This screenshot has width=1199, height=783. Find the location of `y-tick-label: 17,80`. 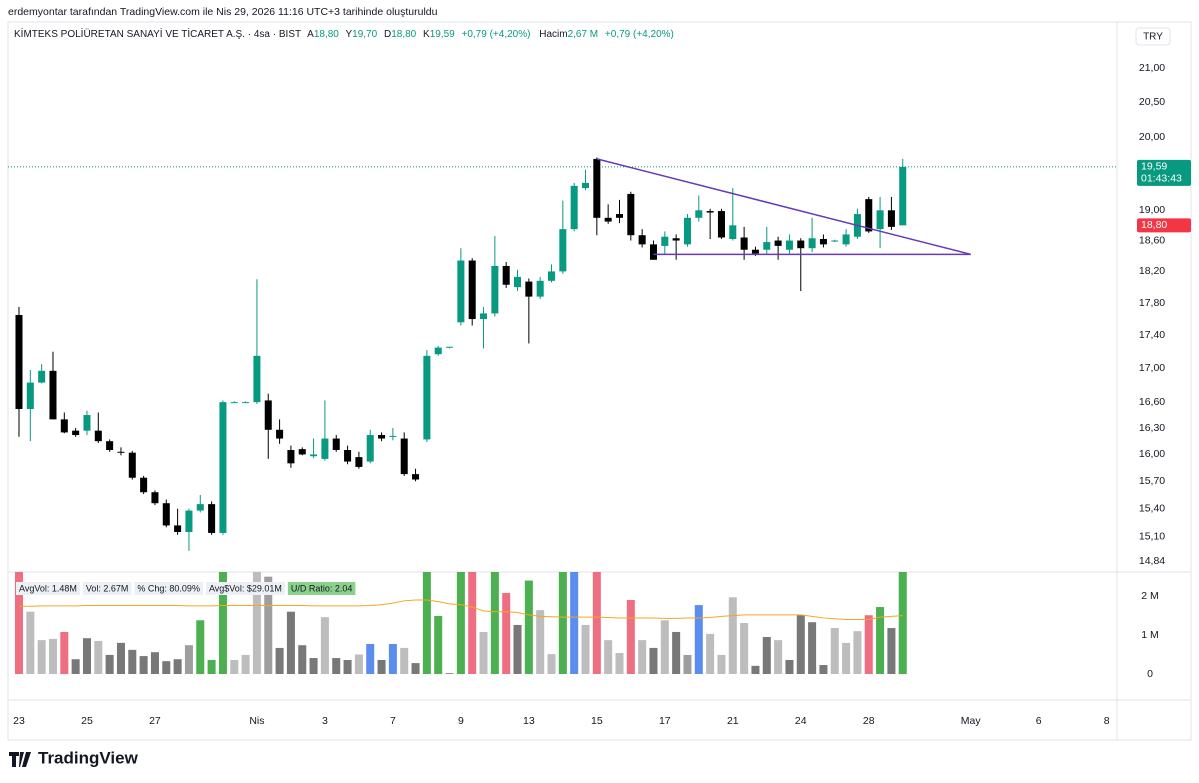

y-tick-label: 17,80 is located at coordinates (1152, 303).